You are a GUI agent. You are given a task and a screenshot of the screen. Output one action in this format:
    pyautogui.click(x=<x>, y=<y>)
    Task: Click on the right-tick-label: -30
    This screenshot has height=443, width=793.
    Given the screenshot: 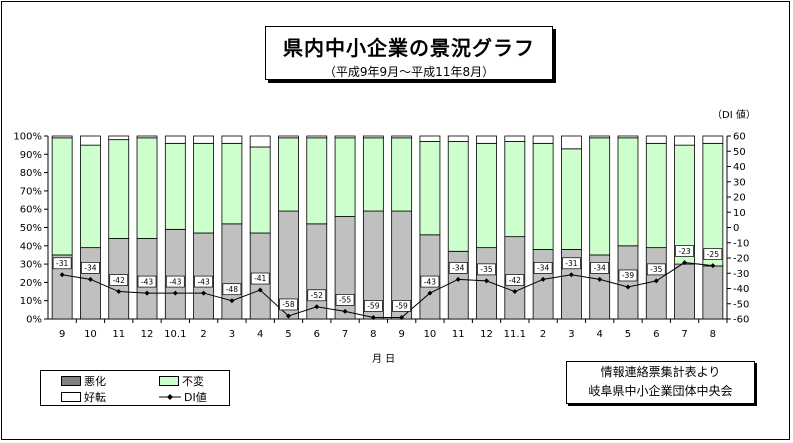 What is the action you would take?
    pyautogui.click(x=741, y=274)
    